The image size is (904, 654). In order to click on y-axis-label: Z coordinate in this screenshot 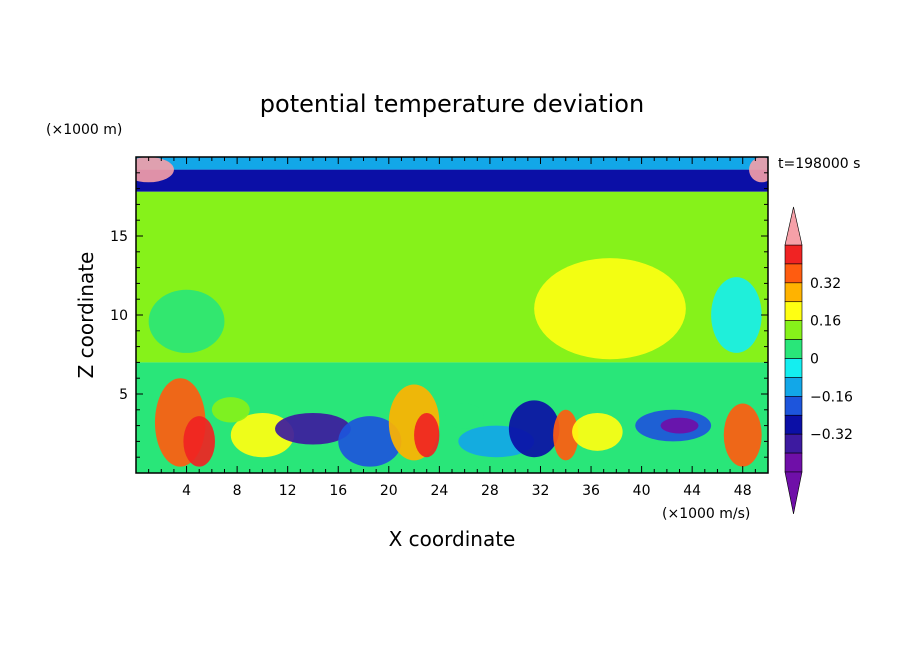, I will do `click(86, 315)`.